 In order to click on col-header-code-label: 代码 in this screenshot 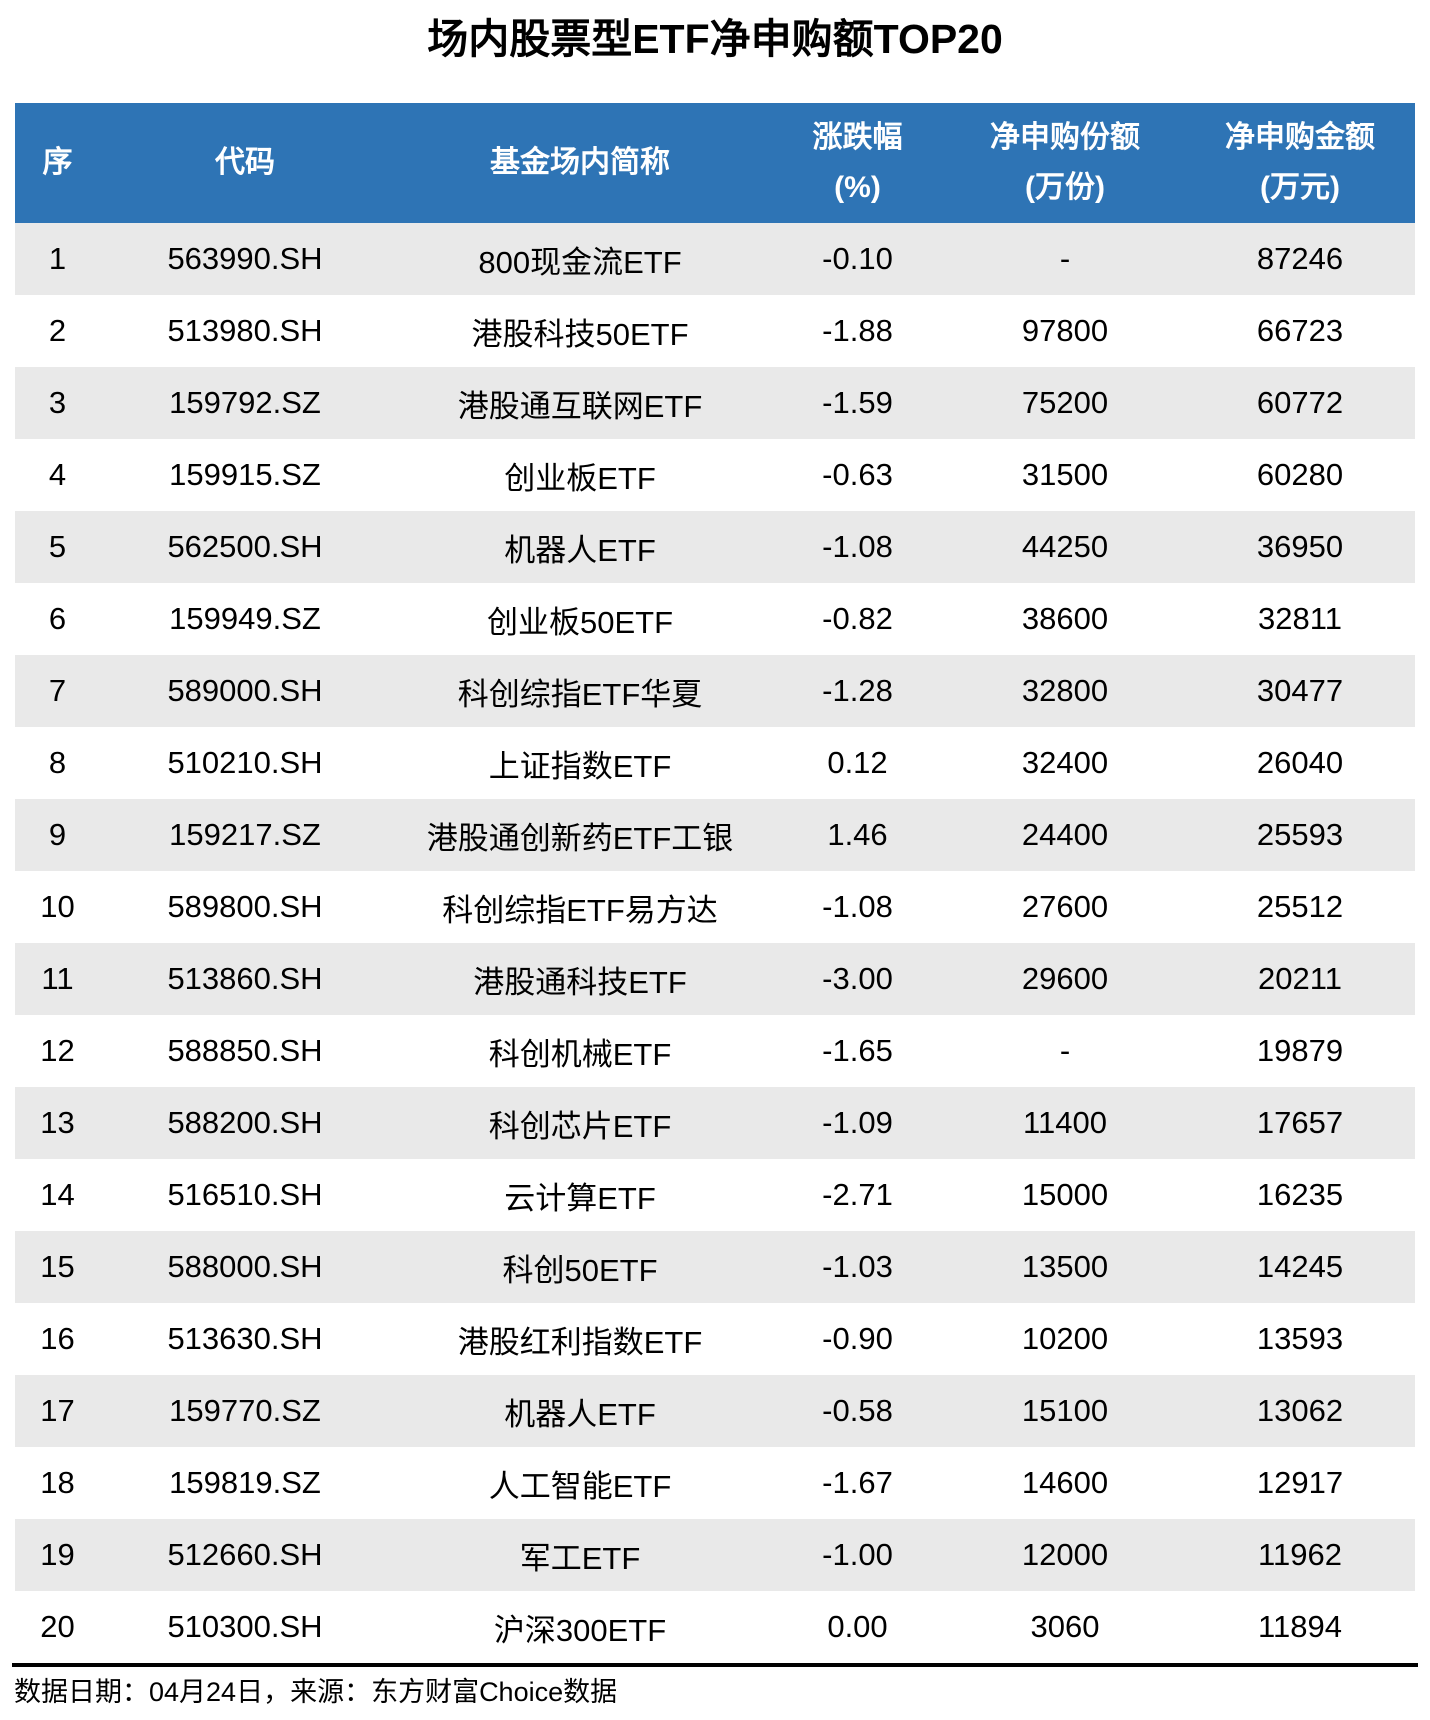, I will do `click(245, 162)`.